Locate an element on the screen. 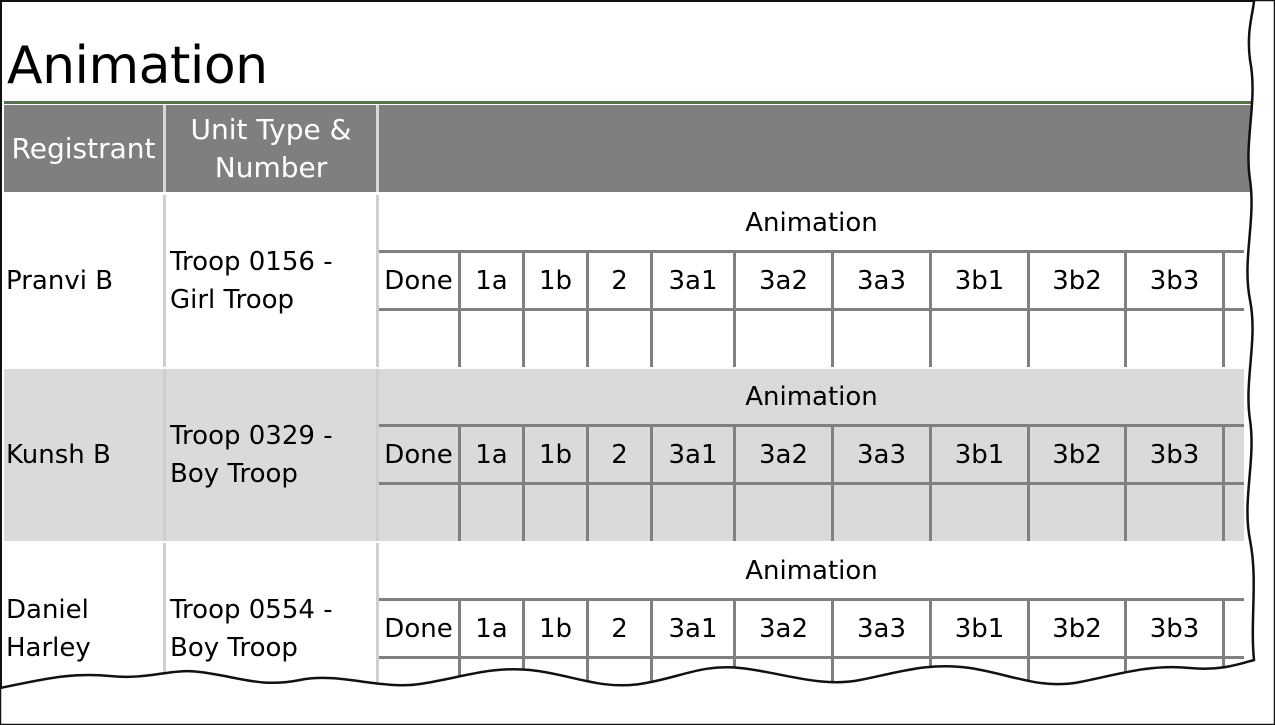 The width and height of the screenshot is (1275, 725). table-header: Registrant Unit Type & Number is located at coordinates (628, 148).